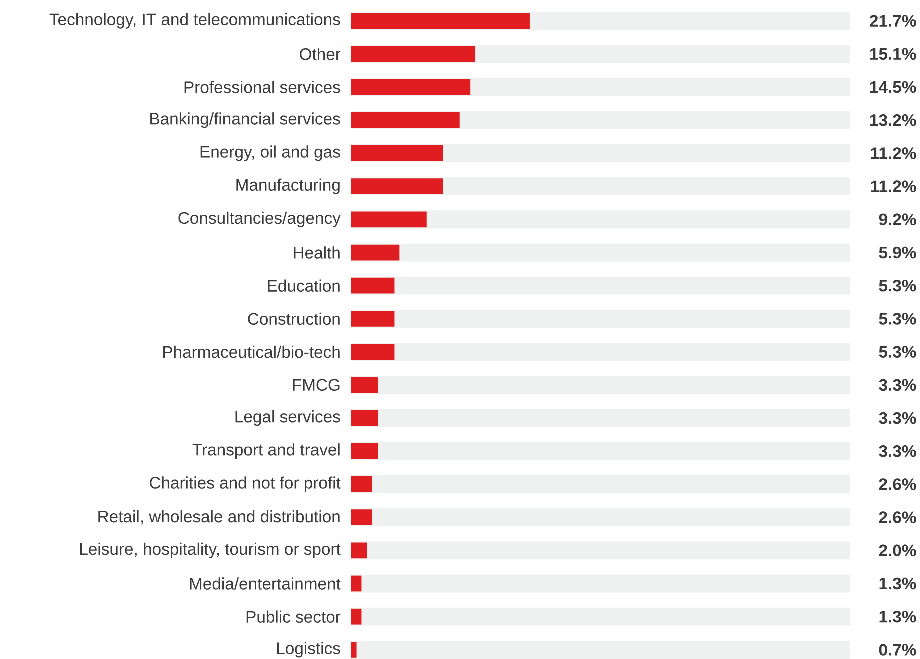 The height and width of the screenshot is (659, 920). What do you see at coordinates (304, 286) in the screenshot?
I see `y-tick-label: Education` at bounding box center [304, 286].